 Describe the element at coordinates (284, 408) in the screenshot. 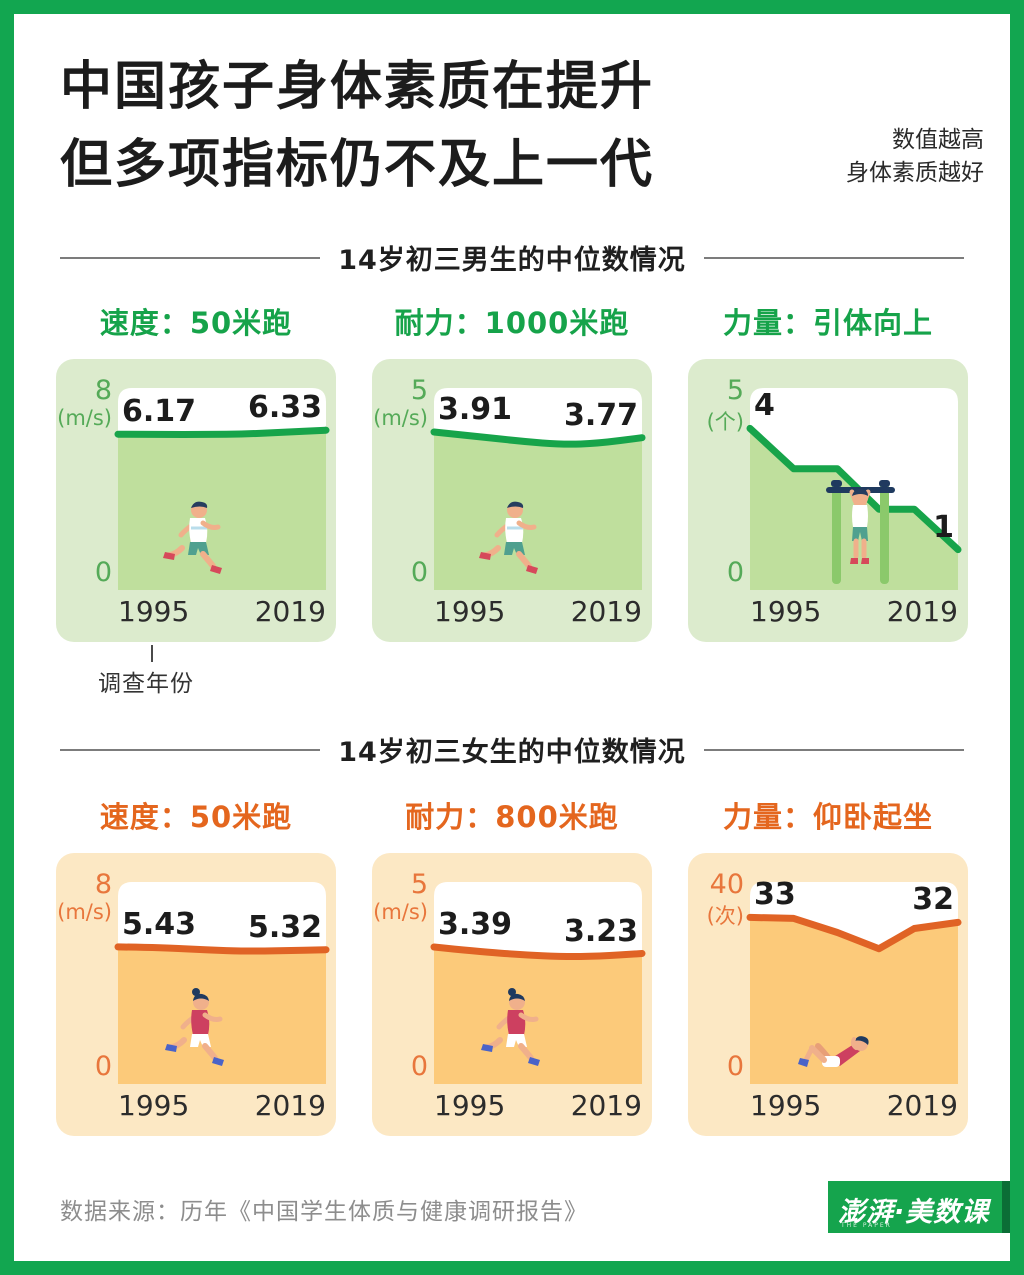

I see `value-label-2019: 6.33` at that location.